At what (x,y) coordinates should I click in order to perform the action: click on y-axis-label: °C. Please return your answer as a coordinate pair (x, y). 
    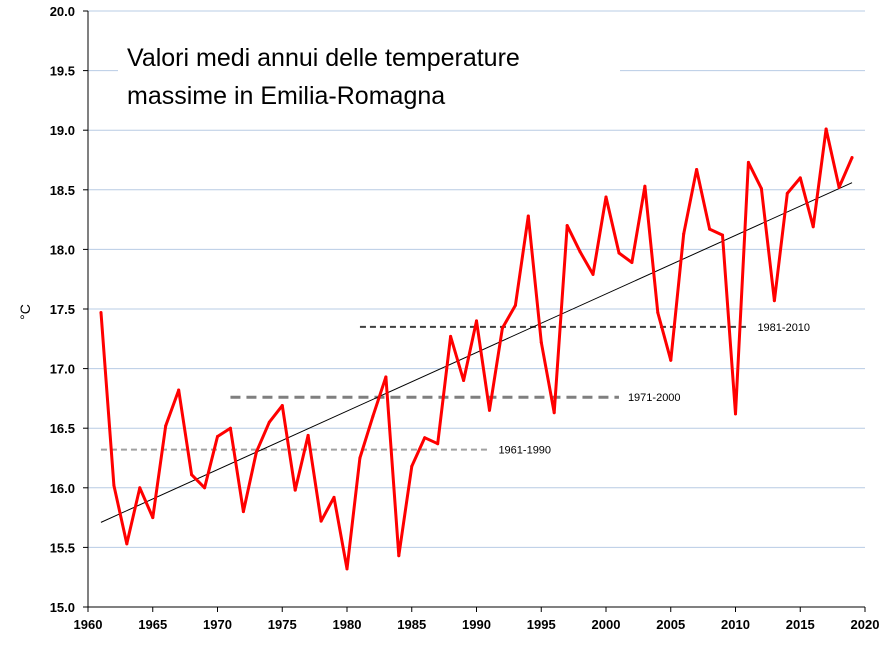
    Looking at the image, I should click on (25, 312).